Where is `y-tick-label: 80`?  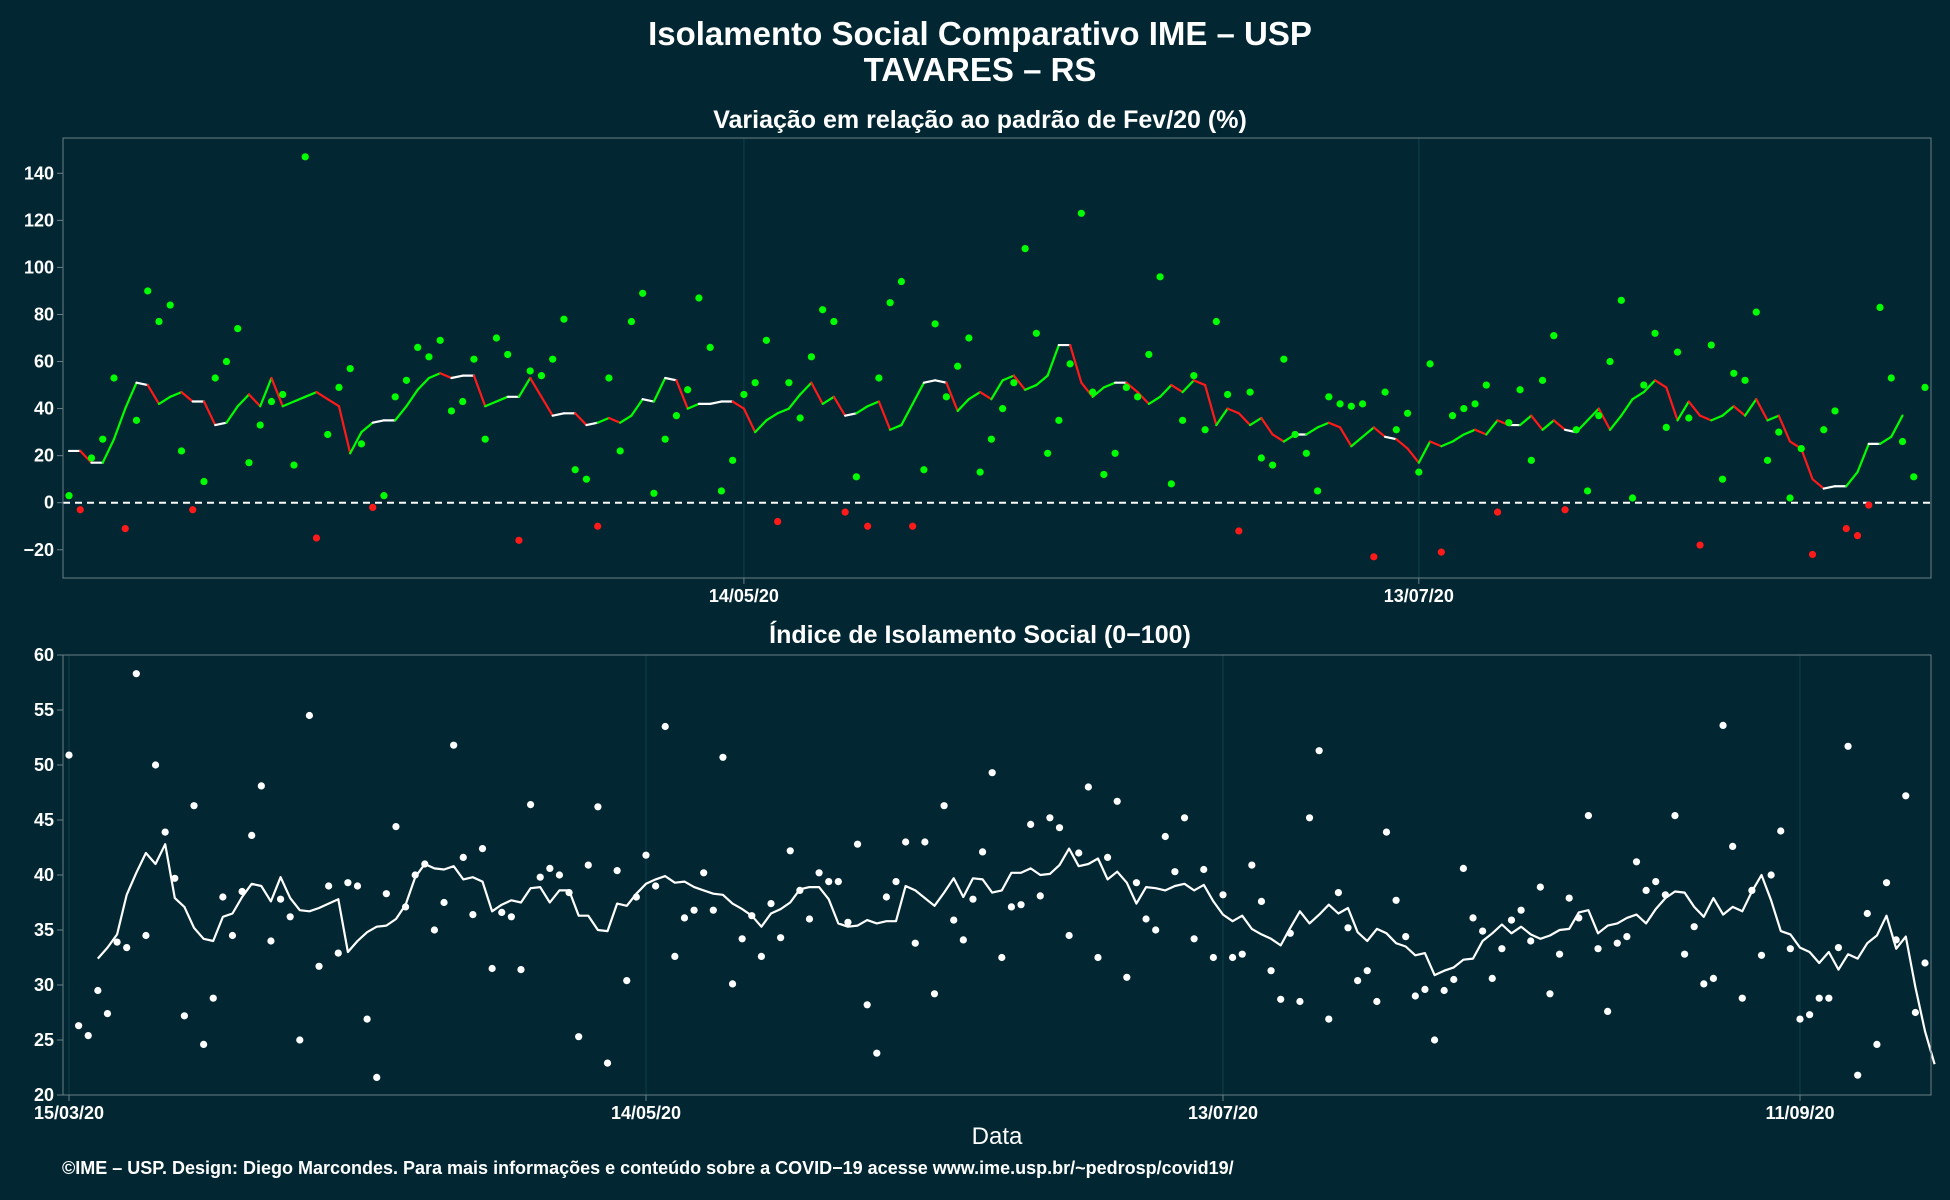 y-tick-label: 80 is located at coordinates (44, 314).